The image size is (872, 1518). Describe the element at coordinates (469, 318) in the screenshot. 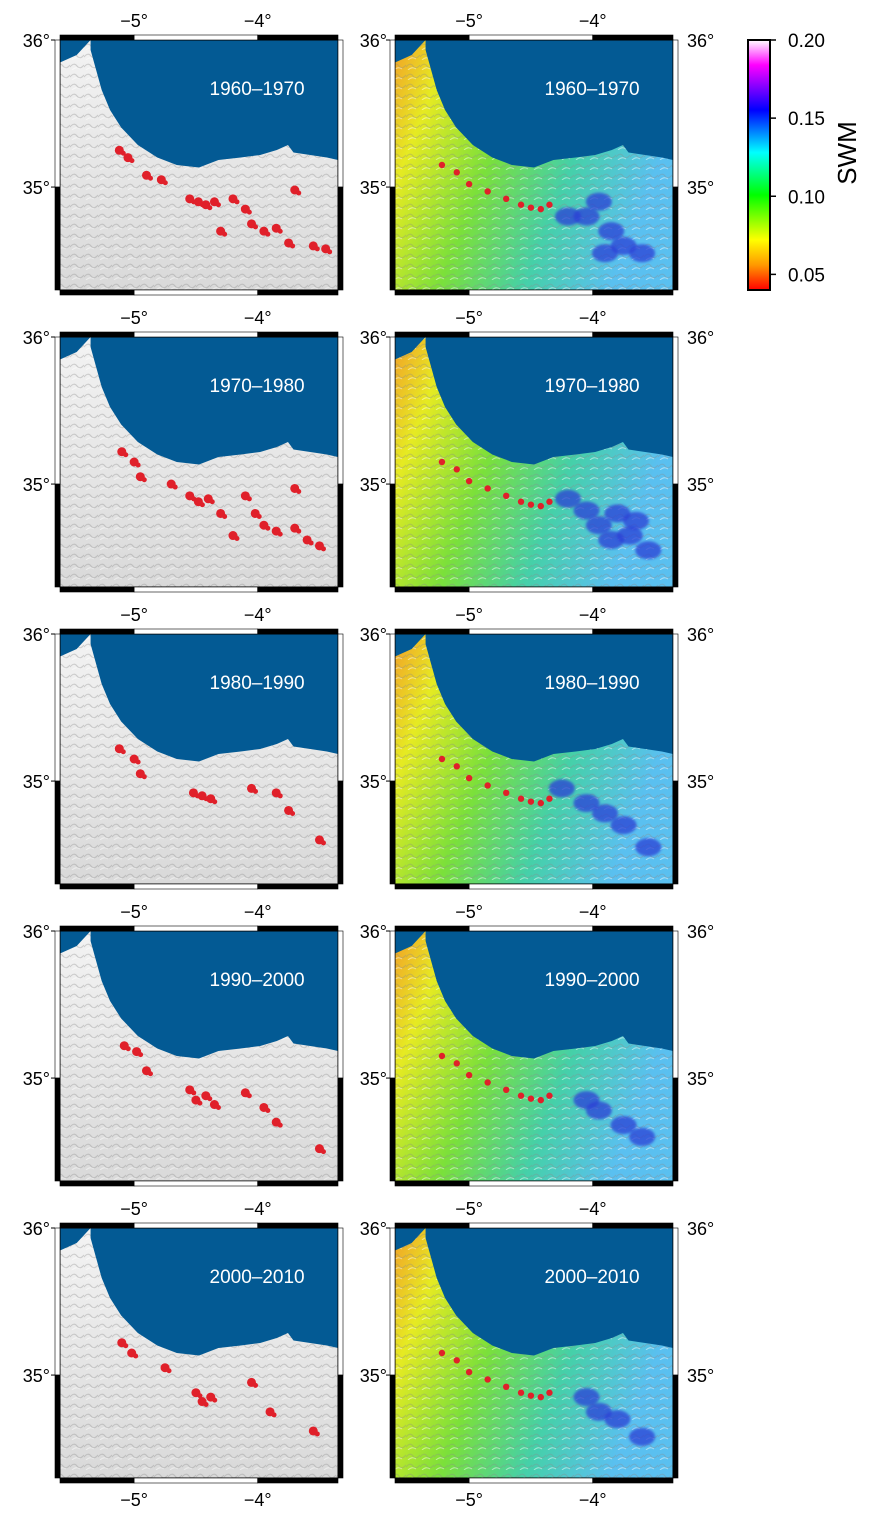

I see `lon-tick-label: −5°` at that location.